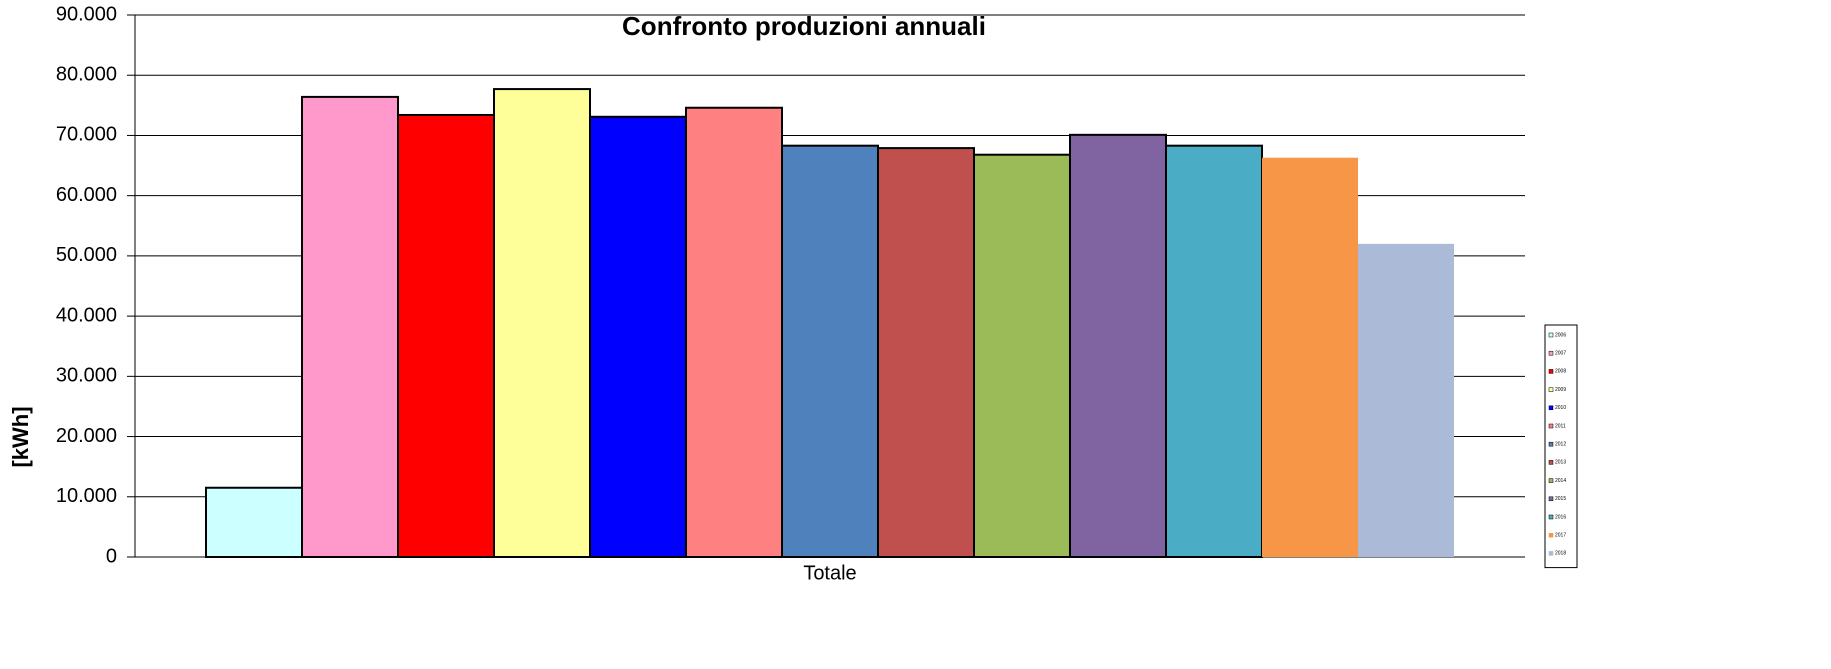 This screenshot has width=1831, height=669. Describe the element at coordinates (829, 573) in the screenshot. I see `x-tick-label: Totale` at that location.